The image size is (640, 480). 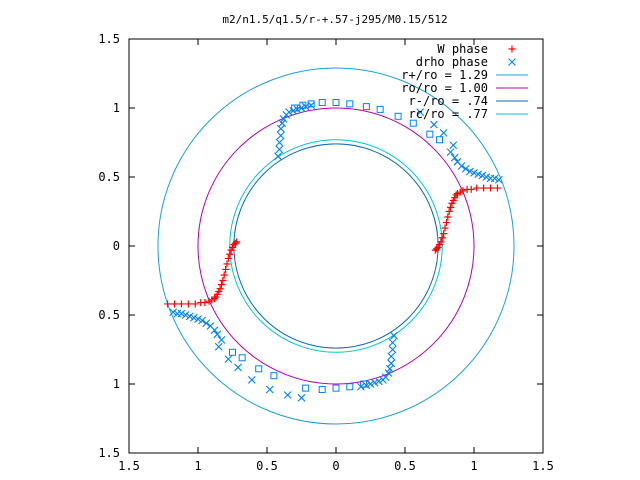 What do you see at coordinates (109, 315) in the screenshot?
I see `y-tick-label: 0.5` at bounding box center [109, 315].